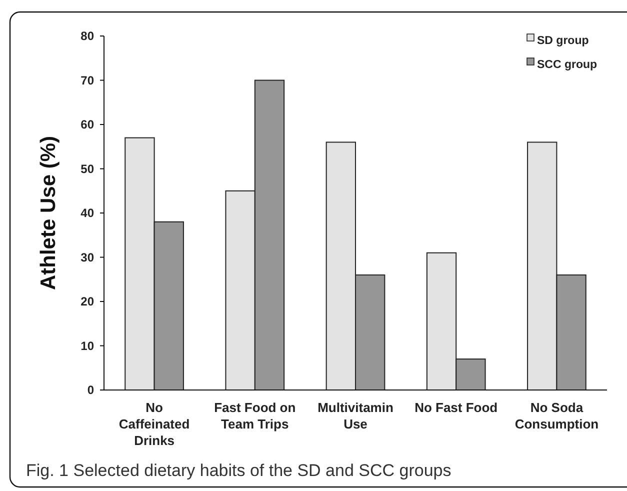 This screenshot has width=627, height=491. Describe the element at coordinates (239, 470) in the screenshot. I see `caption: Fig. 1 Selected dietary habits of the SD and SCC groups` at that location.